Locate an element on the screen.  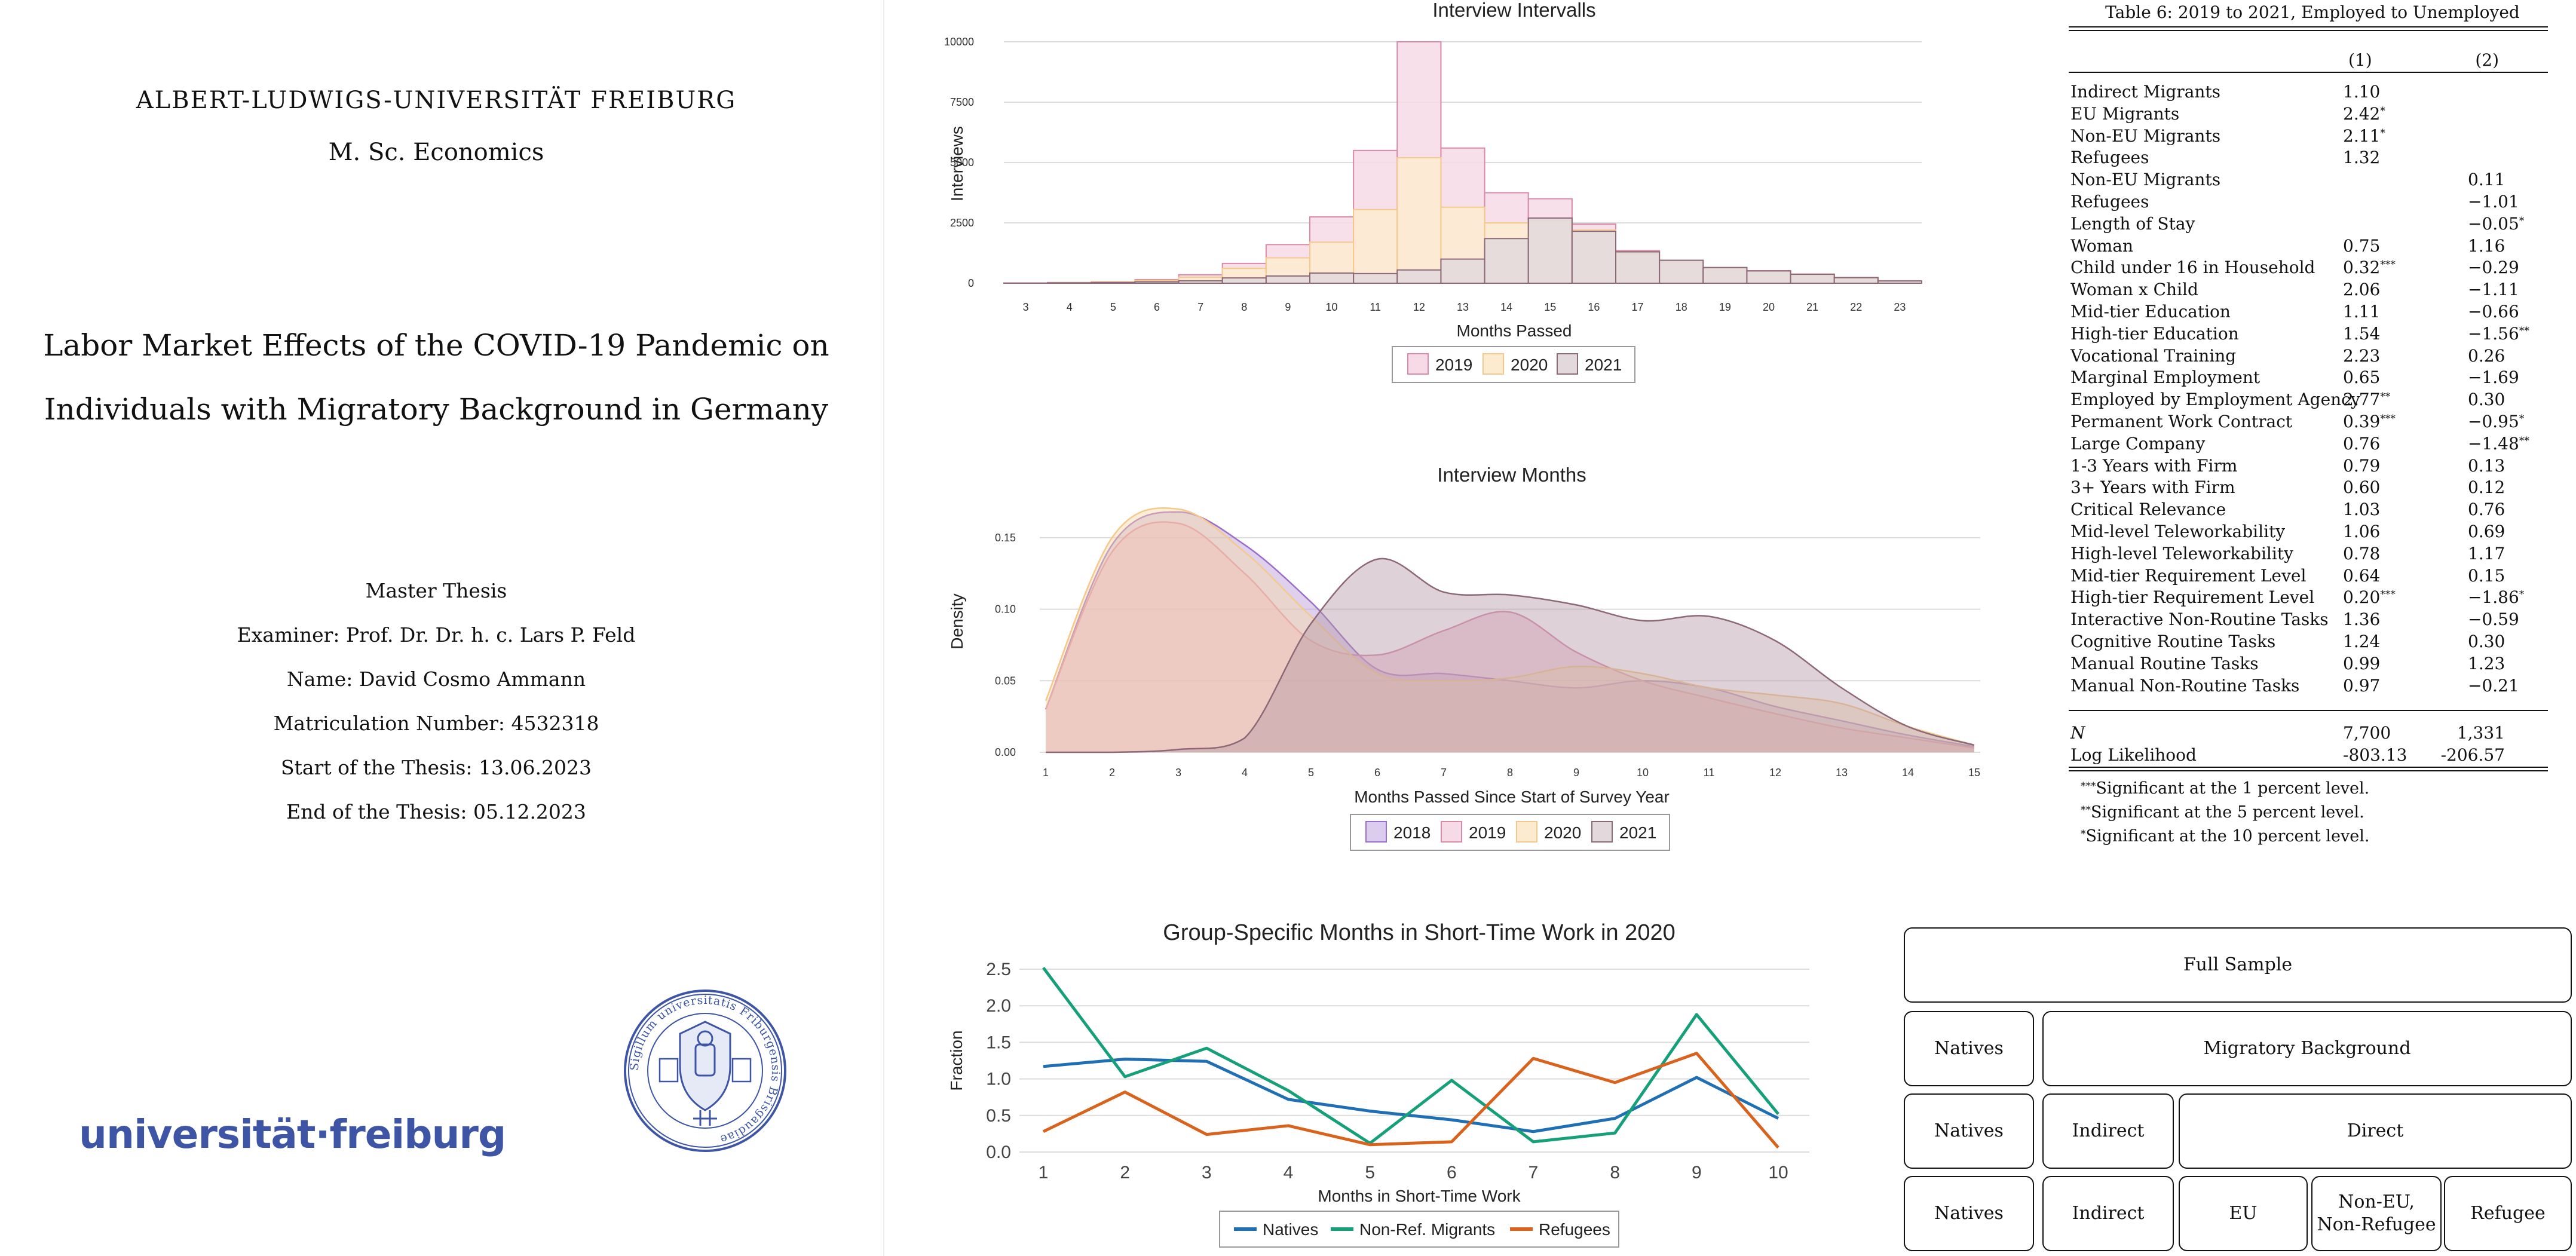
row-value-2: −0.59 is located at coordinates (2494, 620).